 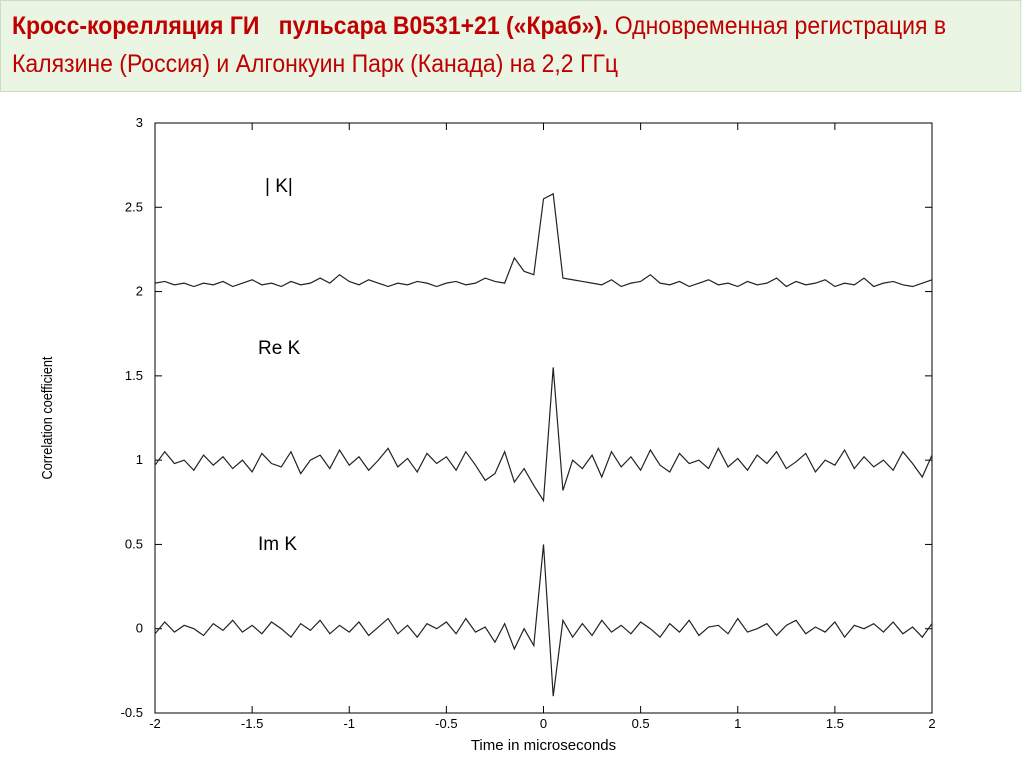 I want to click on y-tick-label: 1, so click(x=139, y=459).